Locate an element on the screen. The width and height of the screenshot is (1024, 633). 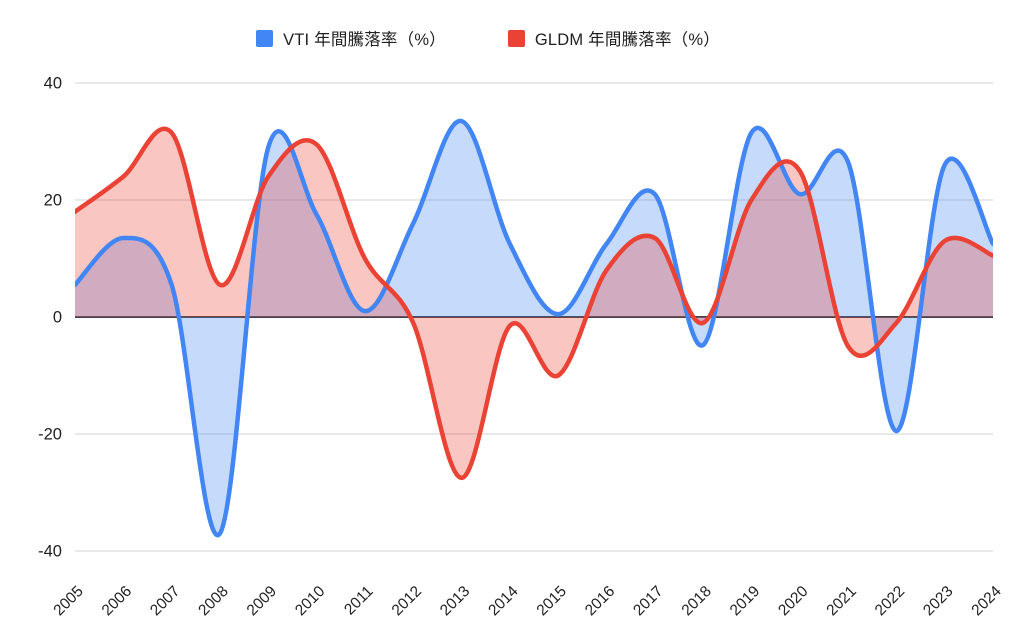
x-axis-label-2019: 2019 is located at coordinates (745, 601).